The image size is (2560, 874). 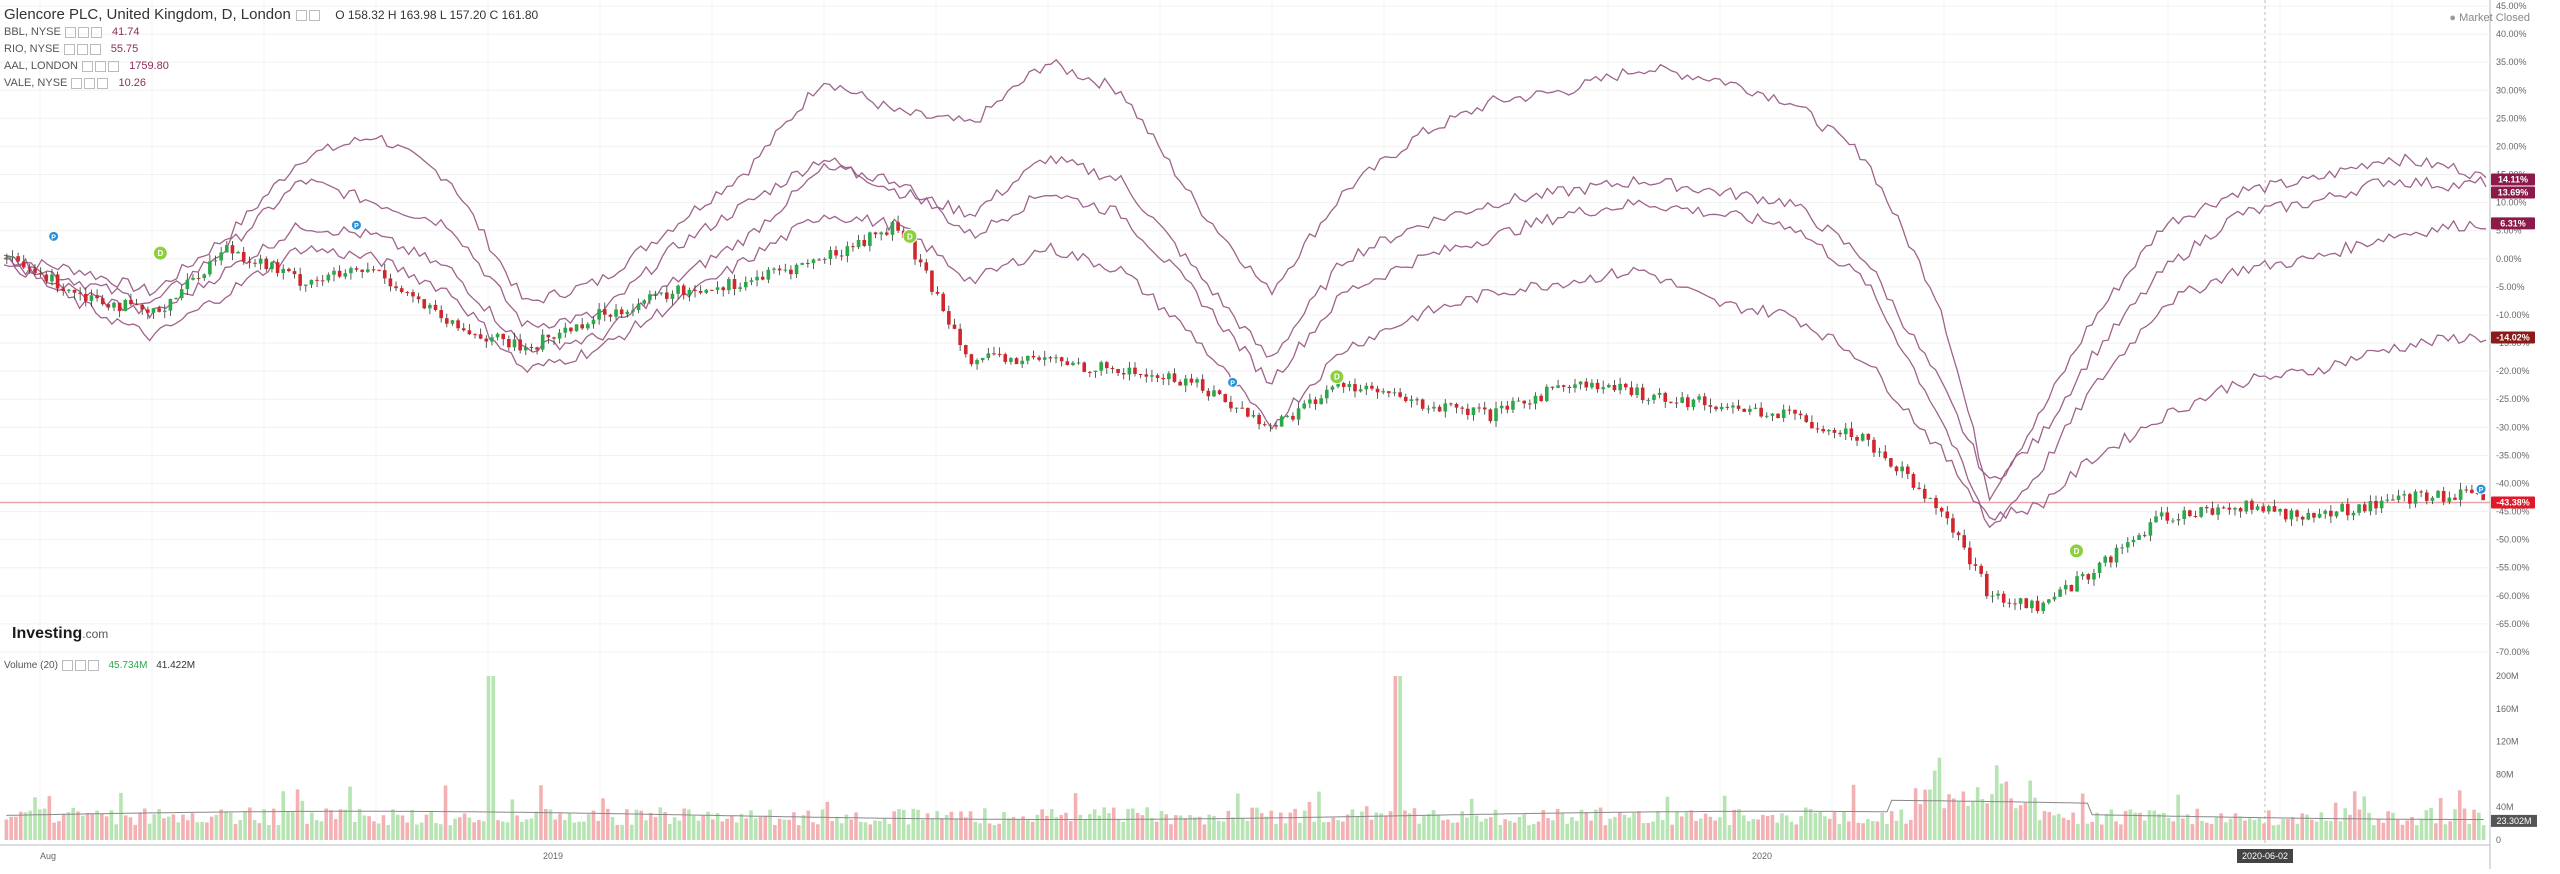 I want to click on y-tick-label: -60.00%, so click(x=2513, y=596).